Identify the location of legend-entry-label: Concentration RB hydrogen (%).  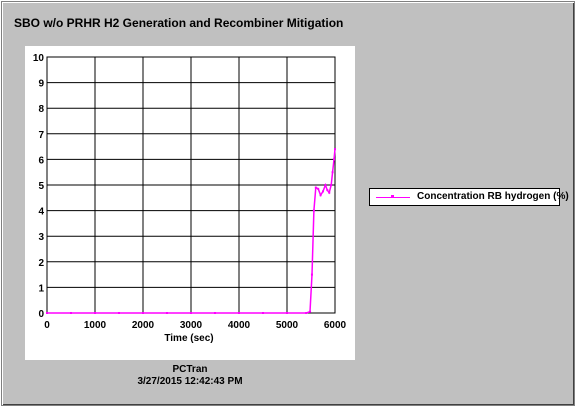
(493, 196).